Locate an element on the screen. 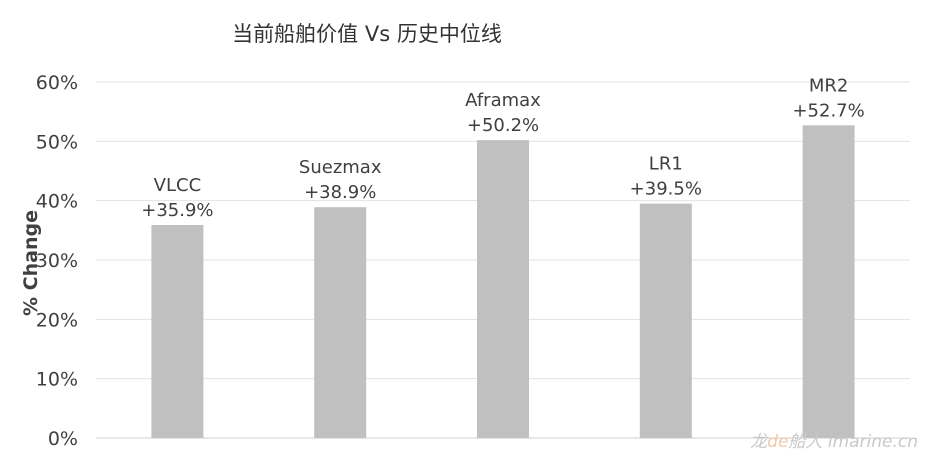 This screenshot has height=460, width=928. watermark-site: imarine.cn is located at coordinates (872, 442).